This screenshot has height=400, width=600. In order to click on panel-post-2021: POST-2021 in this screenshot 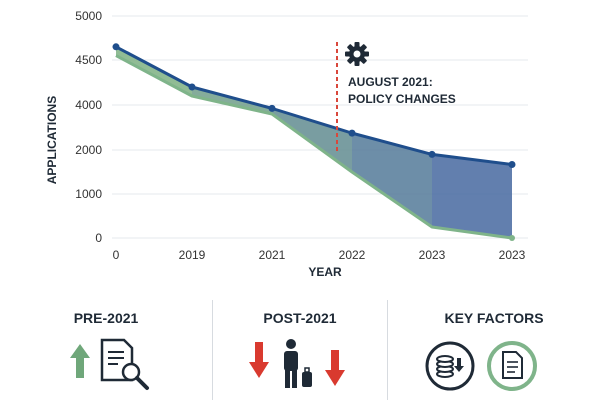, I will do `click(300, 350)`.